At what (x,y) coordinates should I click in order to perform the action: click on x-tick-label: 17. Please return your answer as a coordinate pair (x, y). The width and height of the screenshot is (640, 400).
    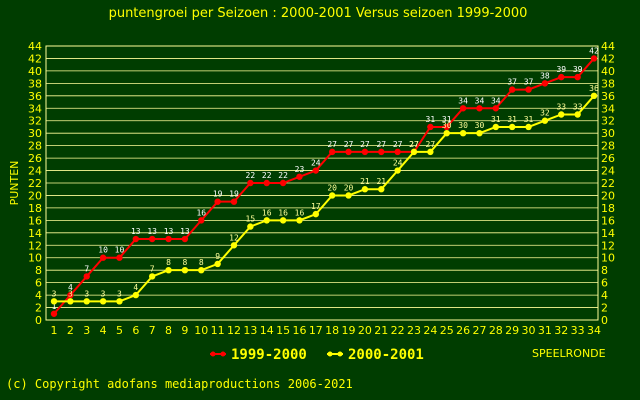
    Looking at the image, I should click on (316, 330).